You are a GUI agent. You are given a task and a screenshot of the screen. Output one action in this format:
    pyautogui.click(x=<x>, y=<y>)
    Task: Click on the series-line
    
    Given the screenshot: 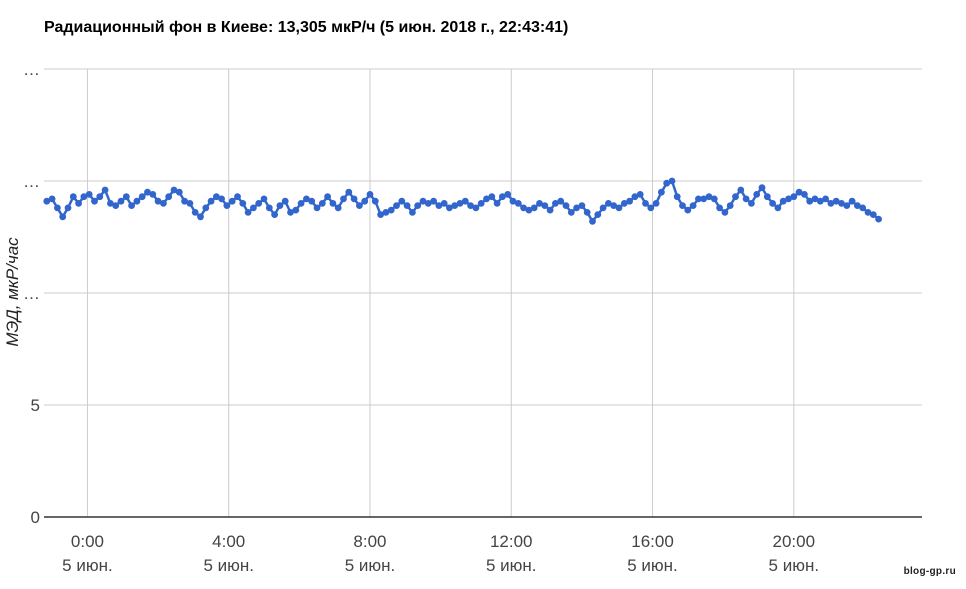 What is the action you would take?
    pyautogui.click(x=462, y=201)
    